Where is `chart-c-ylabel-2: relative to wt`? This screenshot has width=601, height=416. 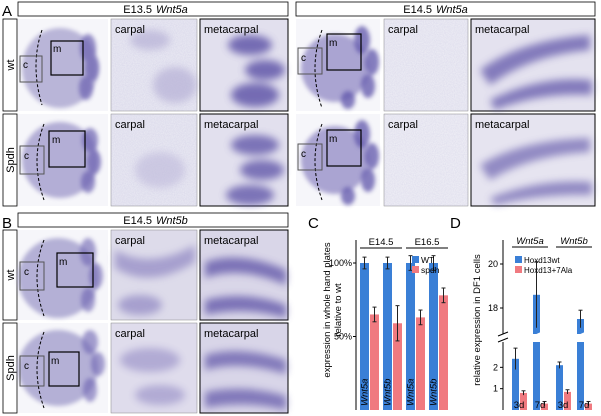 chart-c-ylabel-2: relative to wt is located at coordinates (338, 310).